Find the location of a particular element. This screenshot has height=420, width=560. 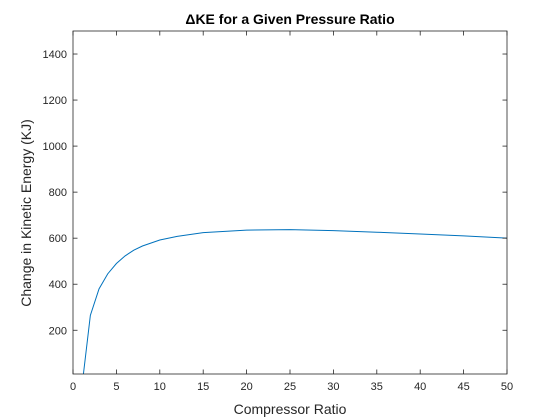

x-axis-label: Compressor Ratio is located at coordinates (290, 409).